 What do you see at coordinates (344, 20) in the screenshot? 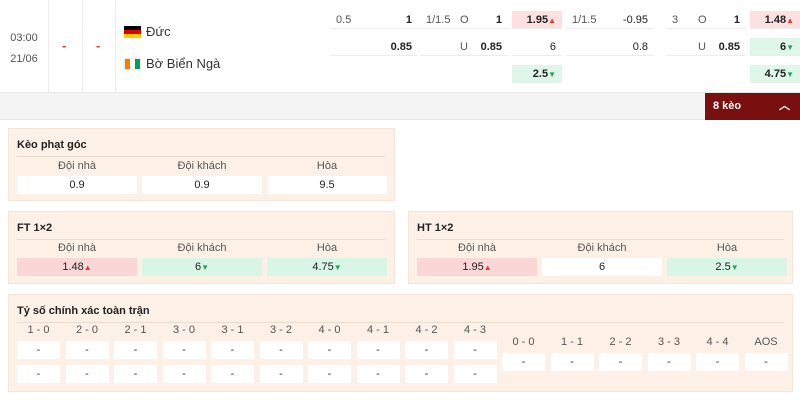
I see `ft-handicap-line: 0.5` at bounding box center [344, 20].